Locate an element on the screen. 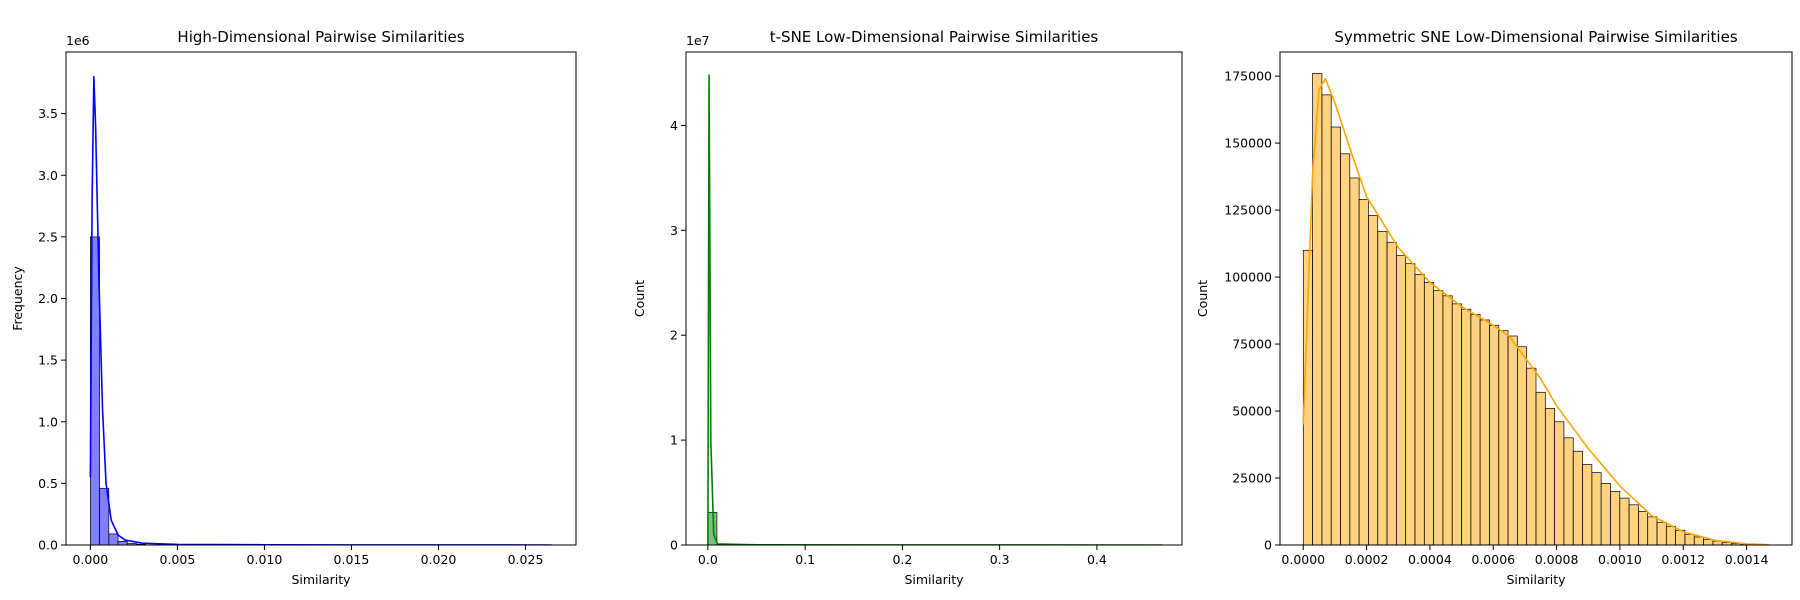  y-tick-label: 3.0 is located at coordinates (48, 175).